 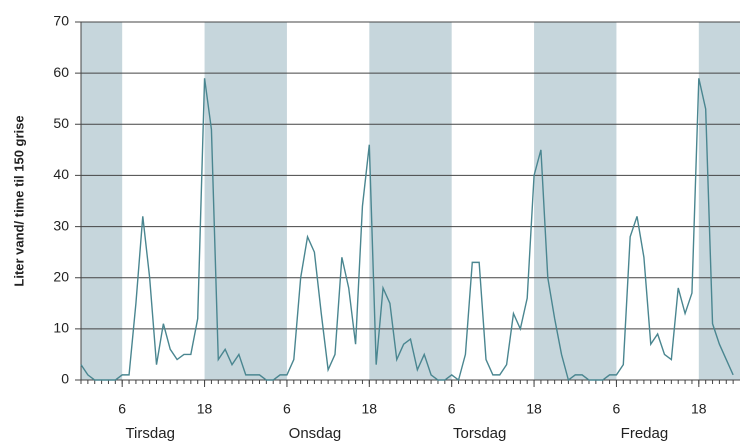 What do you see at coordinates (645, 433) in the screenshot?
I see `day-label: Fredag` at bounding box center [645, 433].